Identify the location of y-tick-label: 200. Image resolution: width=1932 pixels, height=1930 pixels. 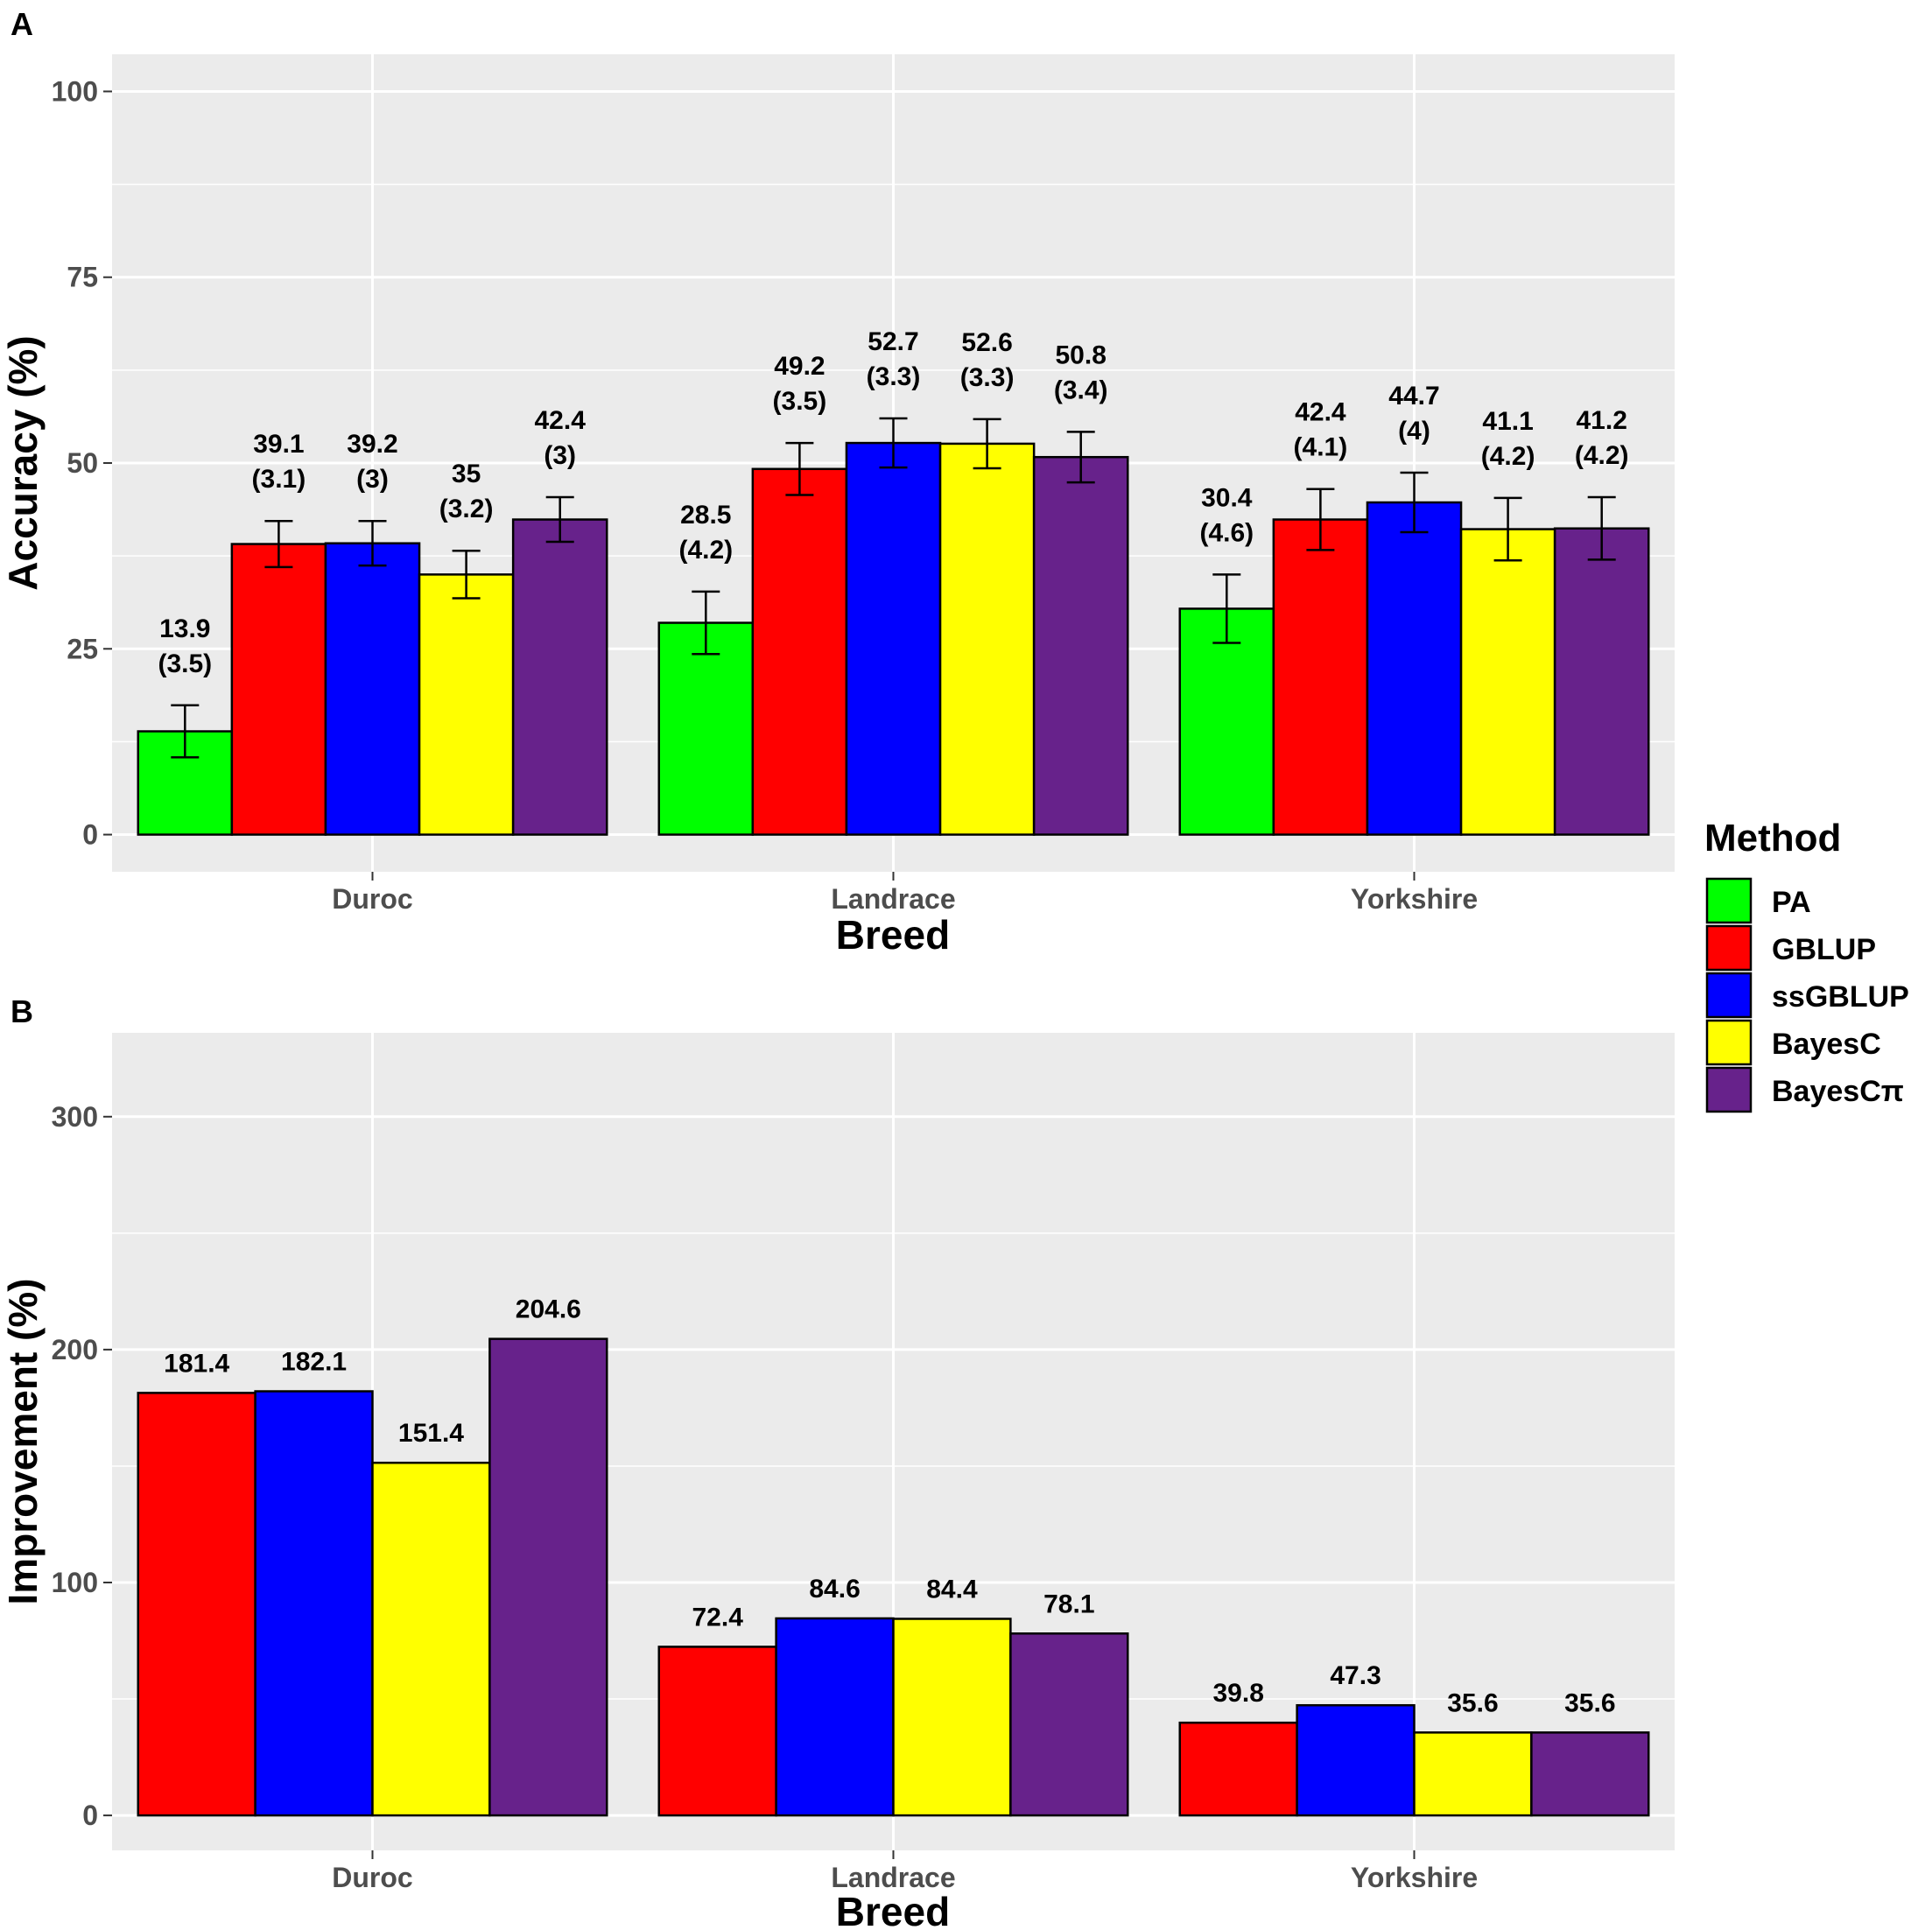
(75, 1349).